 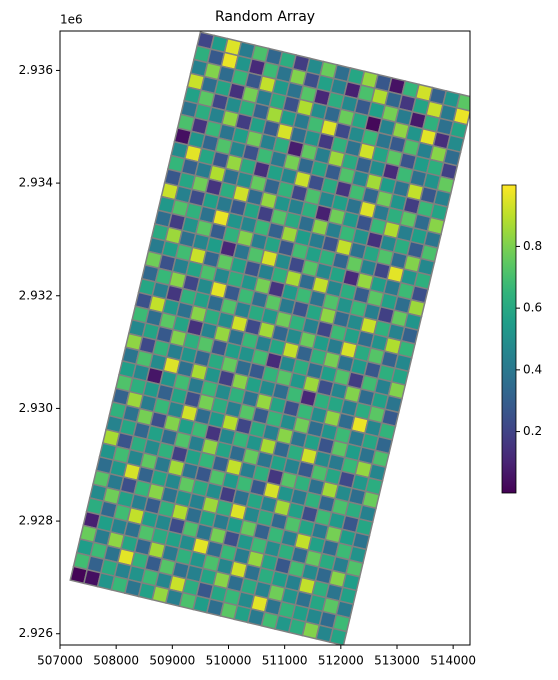 What do you see at coordinates (36, 521) in the screenshot?
I see `y-tick-label: 2.928` at bounding box center [36, 521].